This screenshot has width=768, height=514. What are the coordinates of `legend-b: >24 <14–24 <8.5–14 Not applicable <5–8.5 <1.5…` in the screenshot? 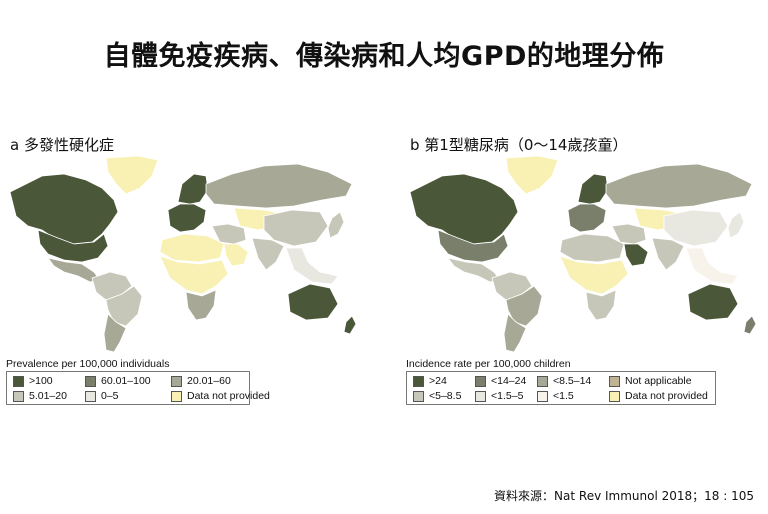 It's located at (561, 388).